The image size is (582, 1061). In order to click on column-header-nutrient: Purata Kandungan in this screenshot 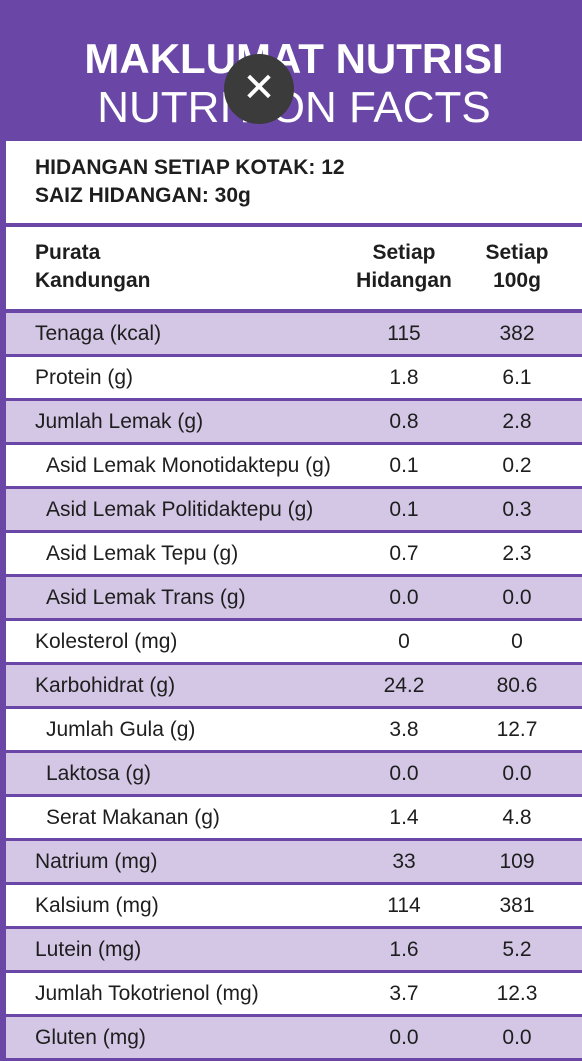, I will do `click(93, 266)`.